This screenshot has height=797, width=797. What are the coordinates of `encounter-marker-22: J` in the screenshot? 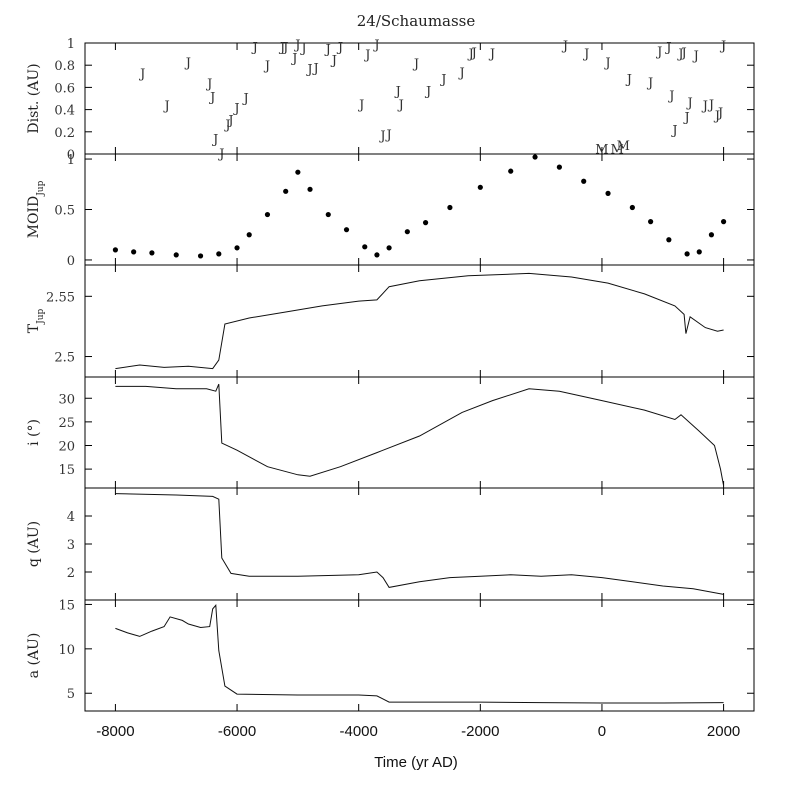 It's located at (339, 47).